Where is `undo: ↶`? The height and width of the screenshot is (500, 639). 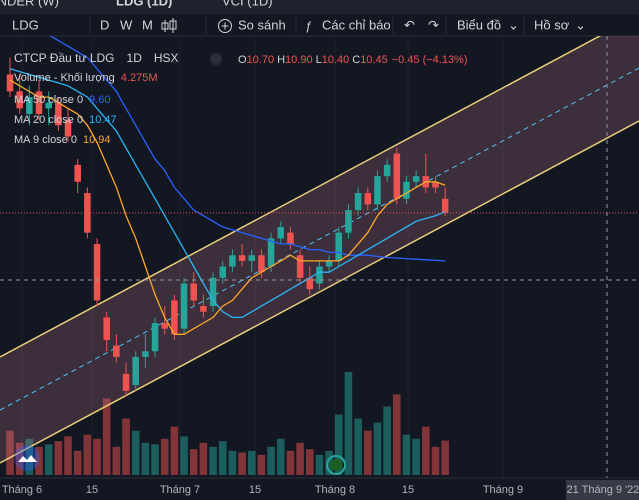
undo: ↶ is located at coordinates (409, 24).